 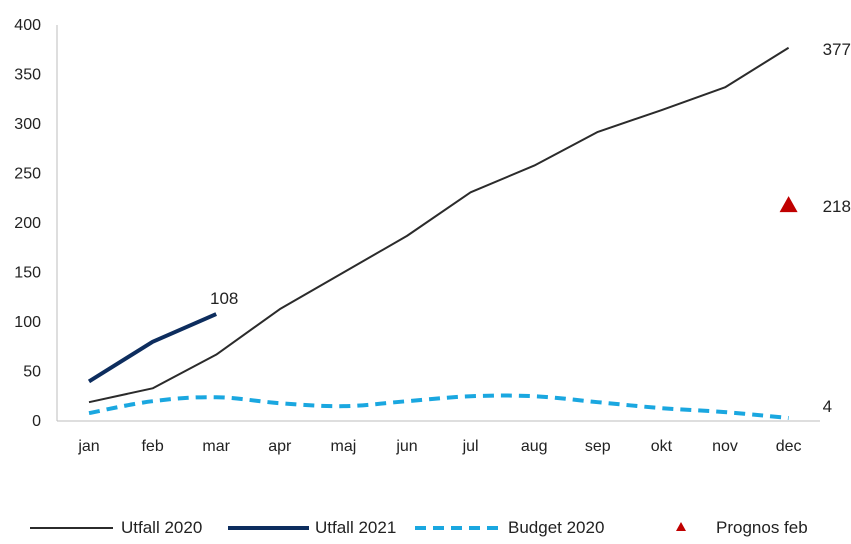 What do you see at coordinates (216, 446) in the screenshot?
I see `x-tick-label: mar` at bounding box center [216, 446].